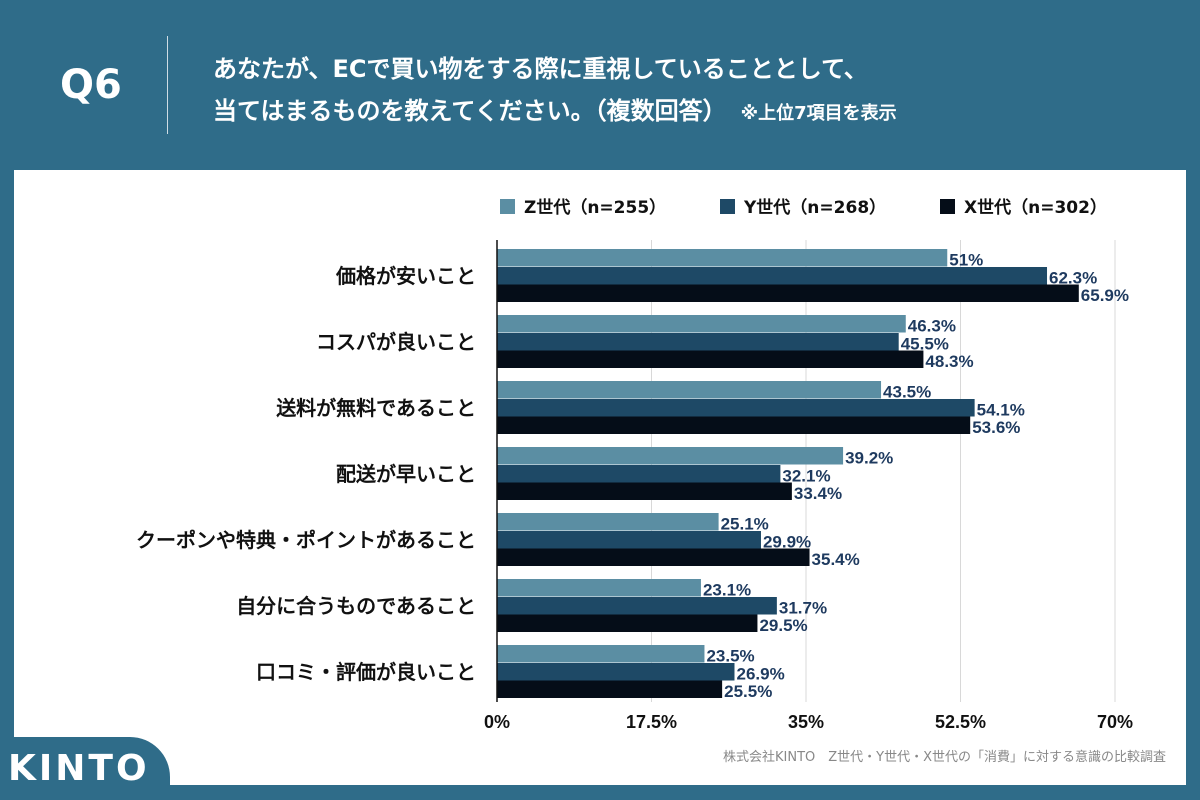 Image resolution: width=1200 pixels, height=800 pixels. Describe the element at coordinates (727, 590) in the screenshot. I see `data-label: 23.1%` at that location.